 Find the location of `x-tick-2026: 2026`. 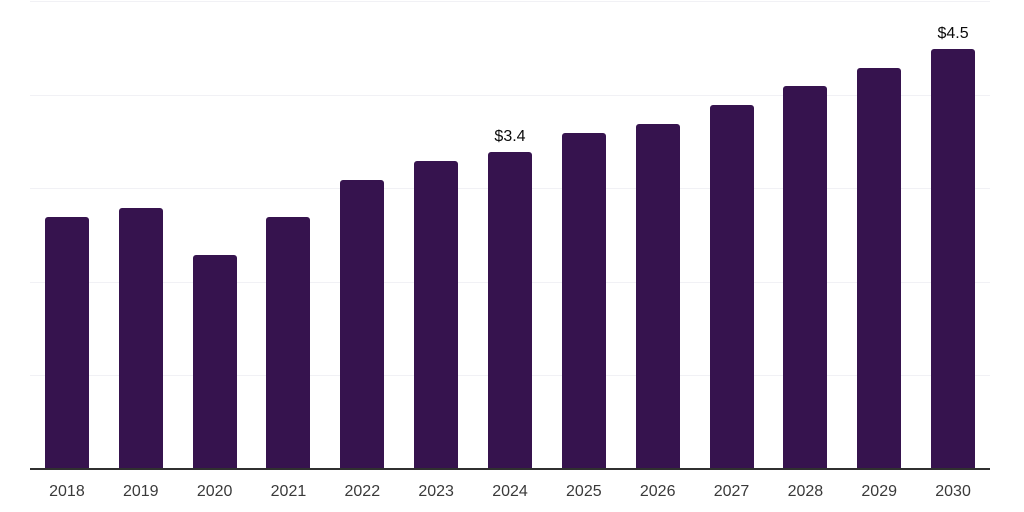

x-tick-2026: 2026 is located at coordinates (657, 491).